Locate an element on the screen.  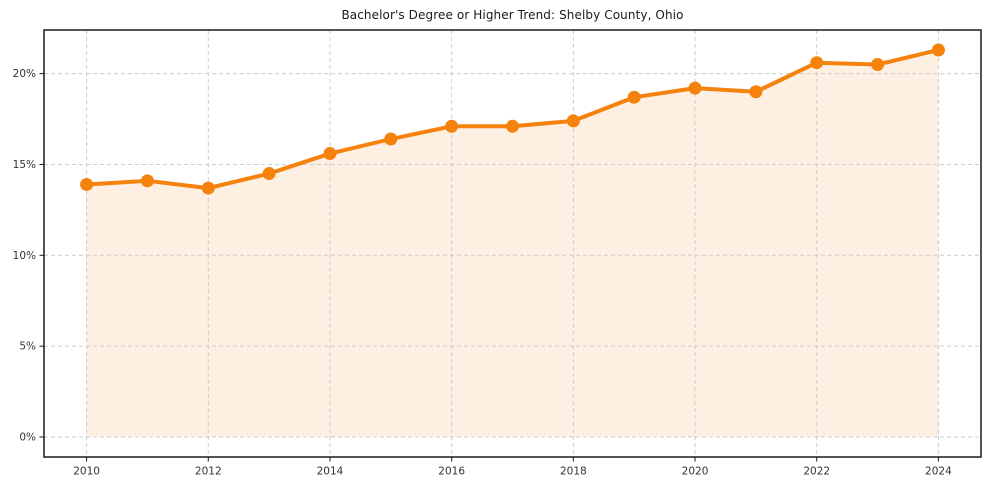
x-axis-label: 2014 is located at coordinates (330, 472).